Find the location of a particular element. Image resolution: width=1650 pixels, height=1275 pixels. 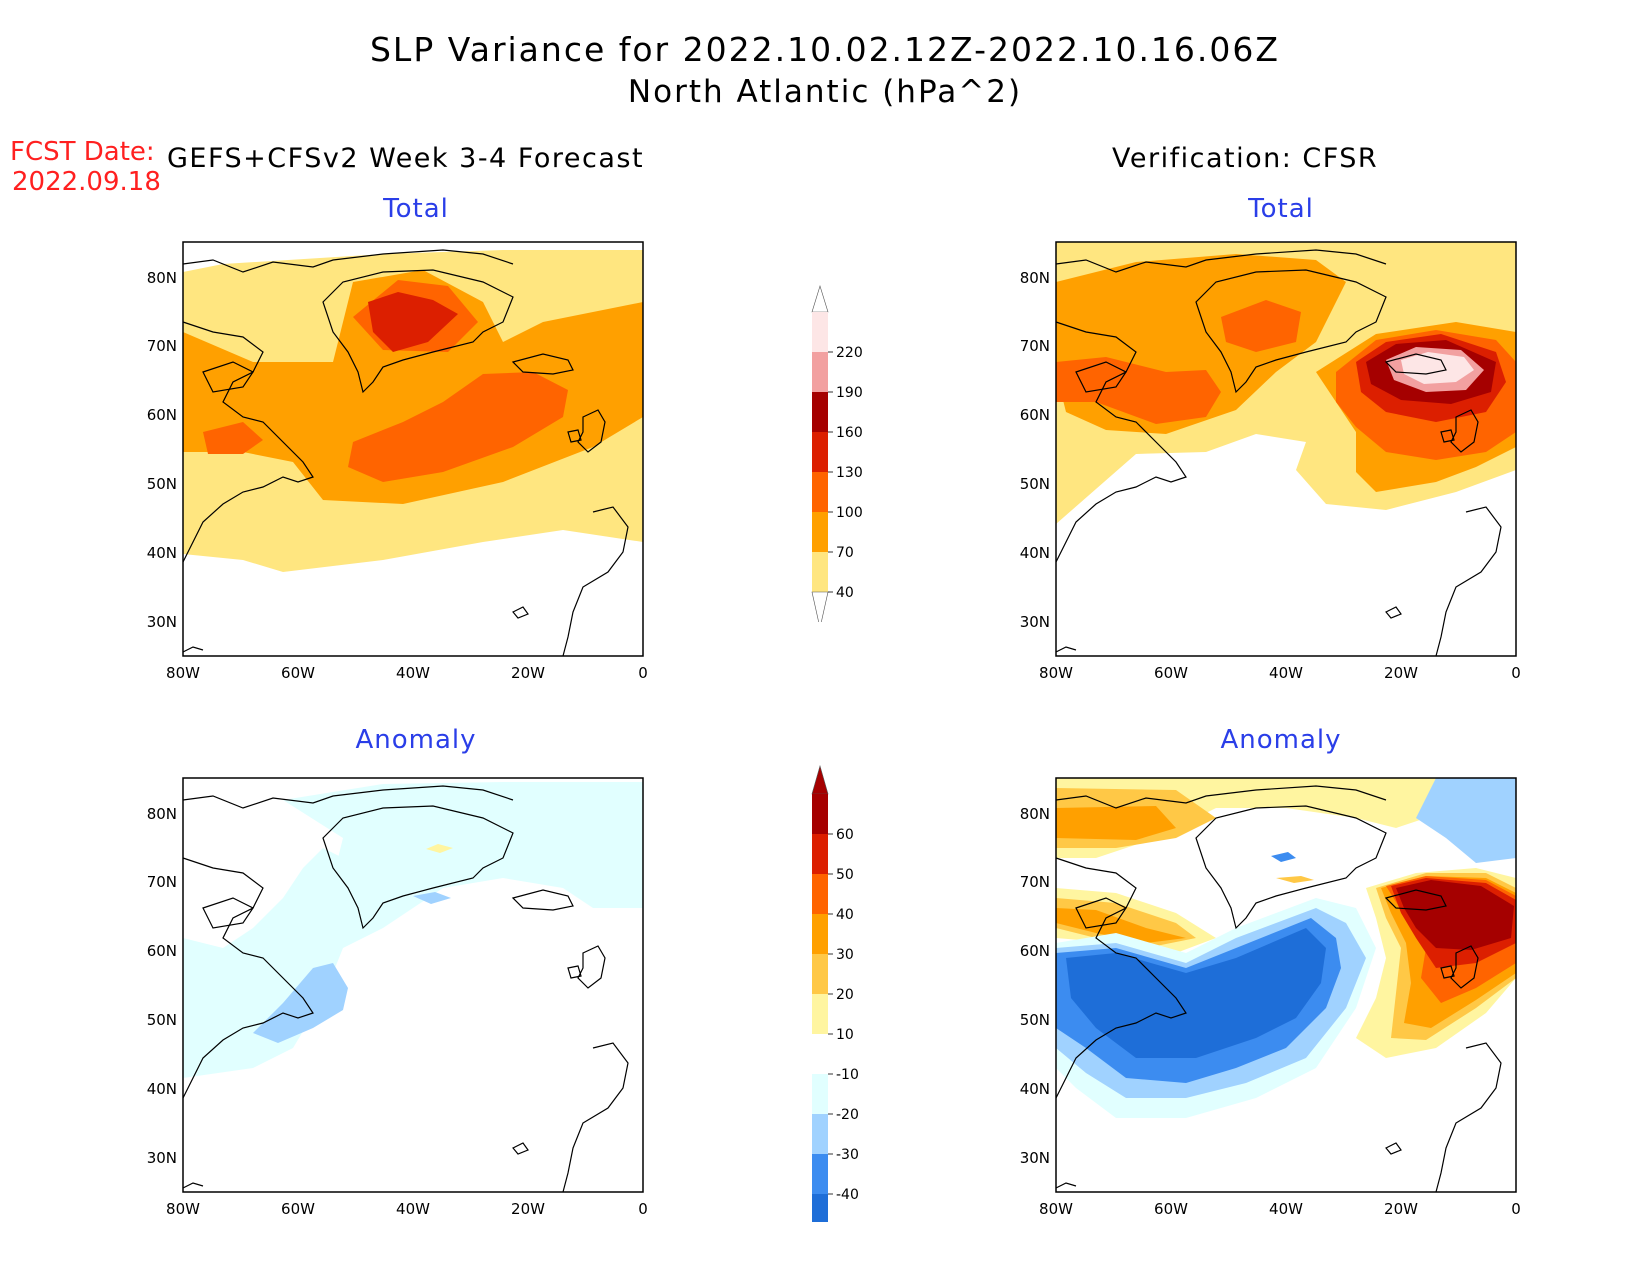

verification-total-map is located at coordinates (1286, 449).